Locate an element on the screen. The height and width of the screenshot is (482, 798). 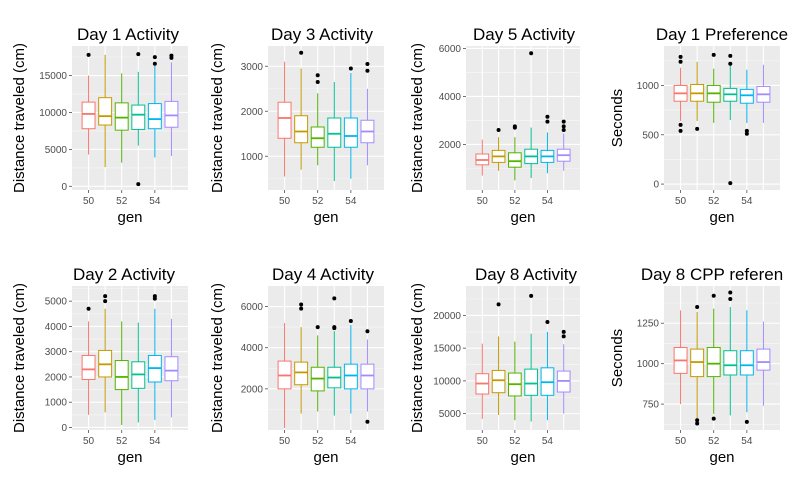
panel-title: Day 2 Activity is located at coordinates (124, 274).